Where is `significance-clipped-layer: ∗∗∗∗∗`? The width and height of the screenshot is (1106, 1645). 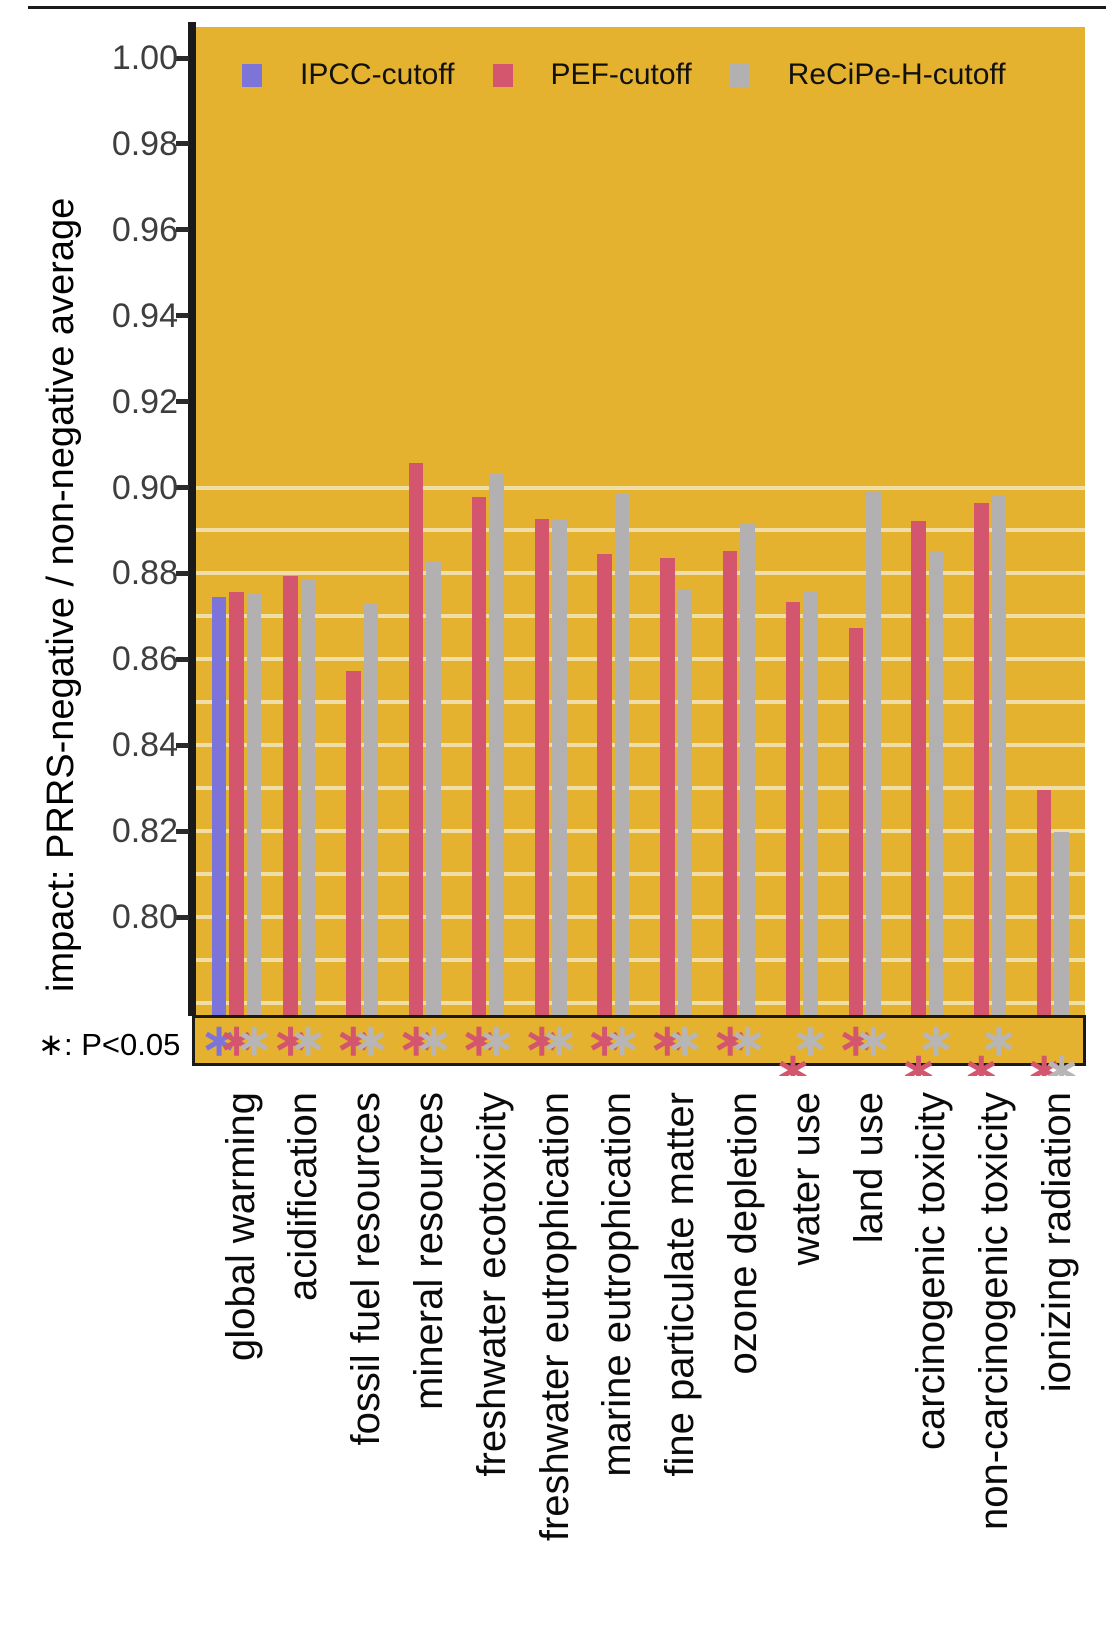
significance-clipped-layer: ∗∗∗∗∗ is located at coordinates (639, 1064).